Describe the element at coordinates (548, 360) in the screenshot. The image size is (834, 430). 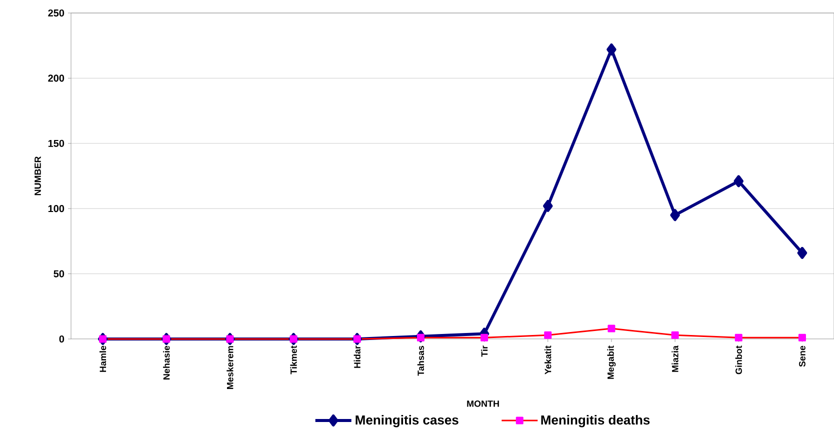
I see `x-tick-label: Yekatit` at that location.